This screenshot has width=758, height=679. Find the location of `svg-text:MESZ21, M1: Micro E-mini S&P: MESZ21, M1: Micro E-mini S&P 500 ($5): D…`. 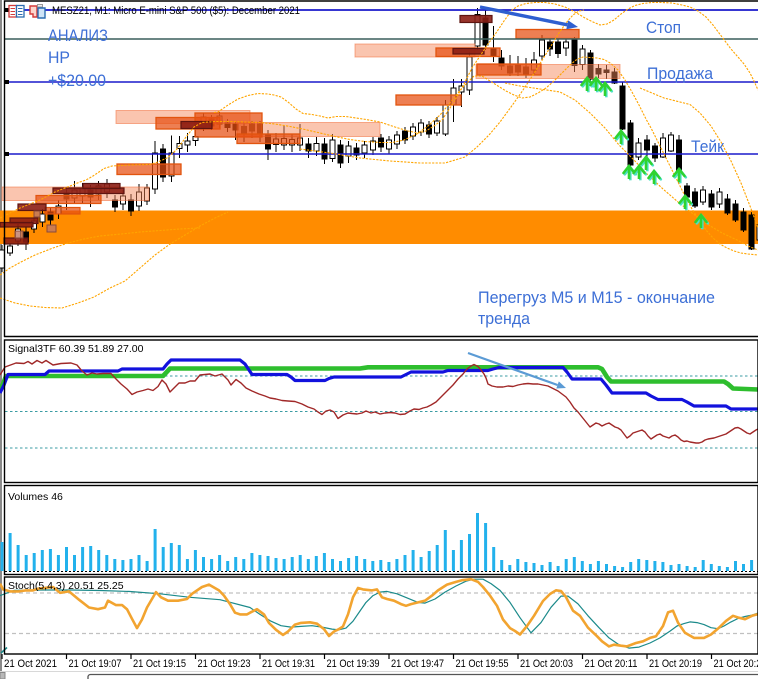

svg-text:MESZ21, M1: Micro E-mini S&P: MESZ21, M1: Micro E-mini S&P 500 ($5): D… is located at coordinates (176, 11).